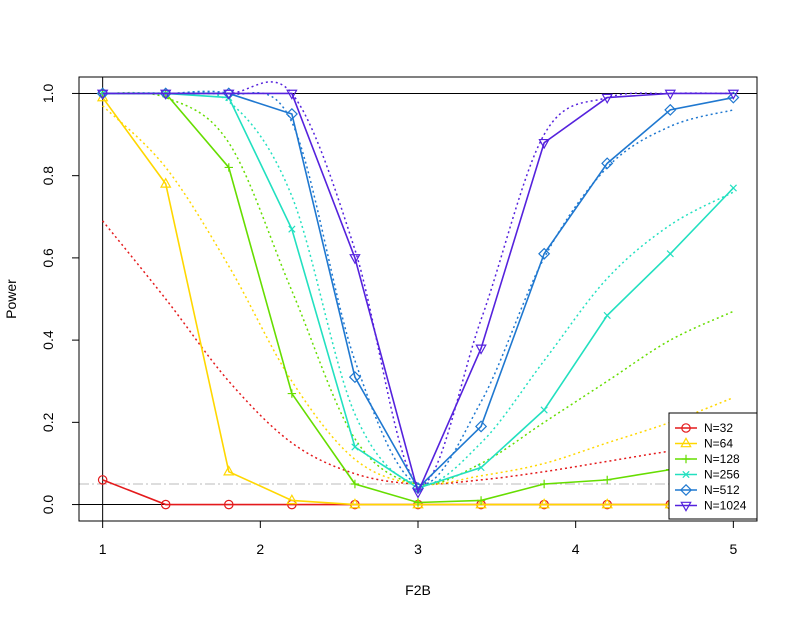 The image size is (798, 620). What do you see at coordinates (733, 549) in the screenshot?
I see `x-tick-label: 5` at bounding box center [733, 549].